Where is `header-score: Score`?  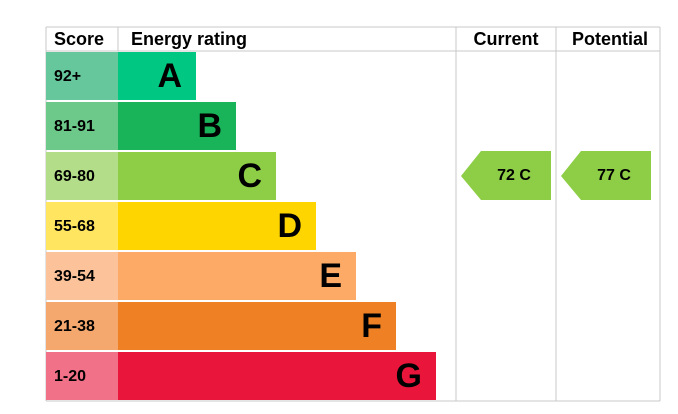
header-score: Score is located at coordinates (79, 39).